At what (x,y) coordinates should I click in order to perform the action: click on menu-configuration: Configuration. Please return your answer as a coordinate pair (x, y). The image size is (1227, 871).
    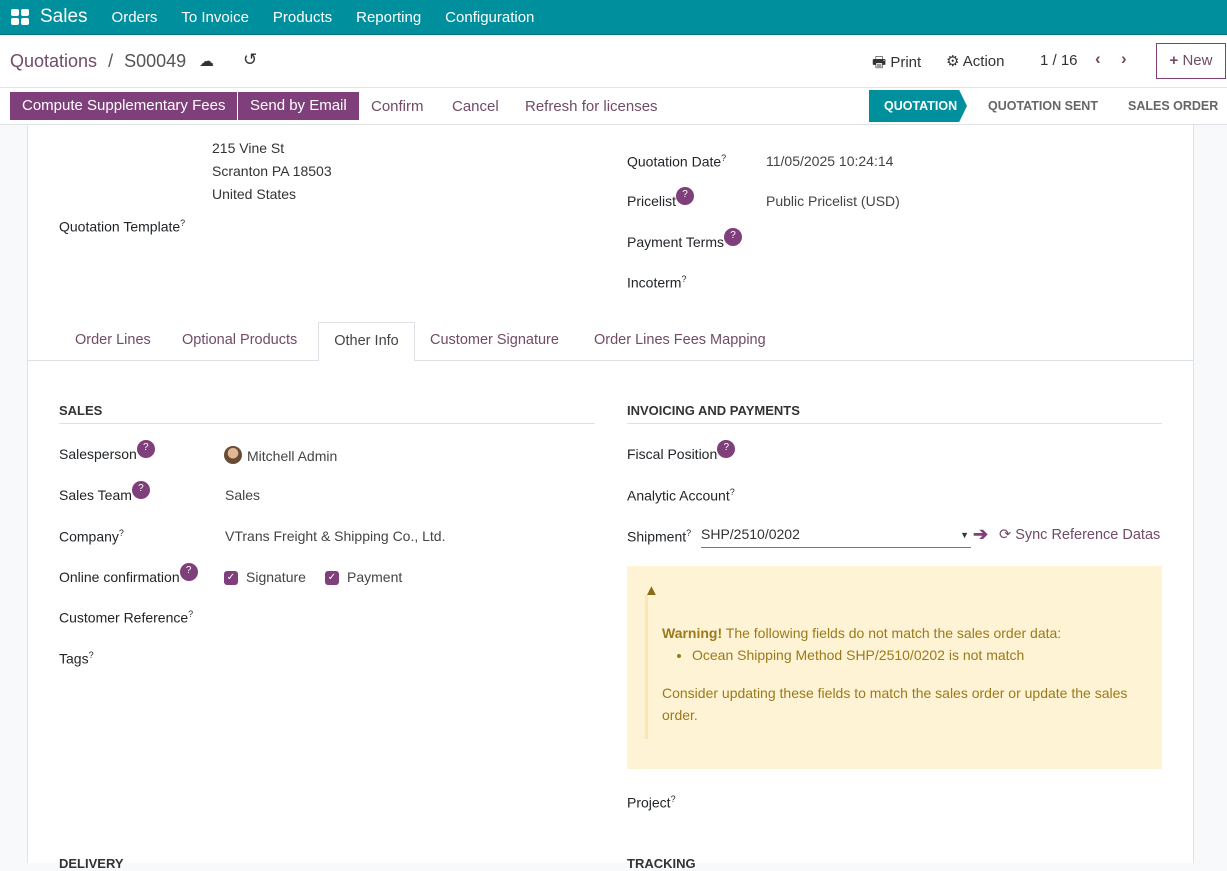
    Looking at the image, I should click on (490, 17).